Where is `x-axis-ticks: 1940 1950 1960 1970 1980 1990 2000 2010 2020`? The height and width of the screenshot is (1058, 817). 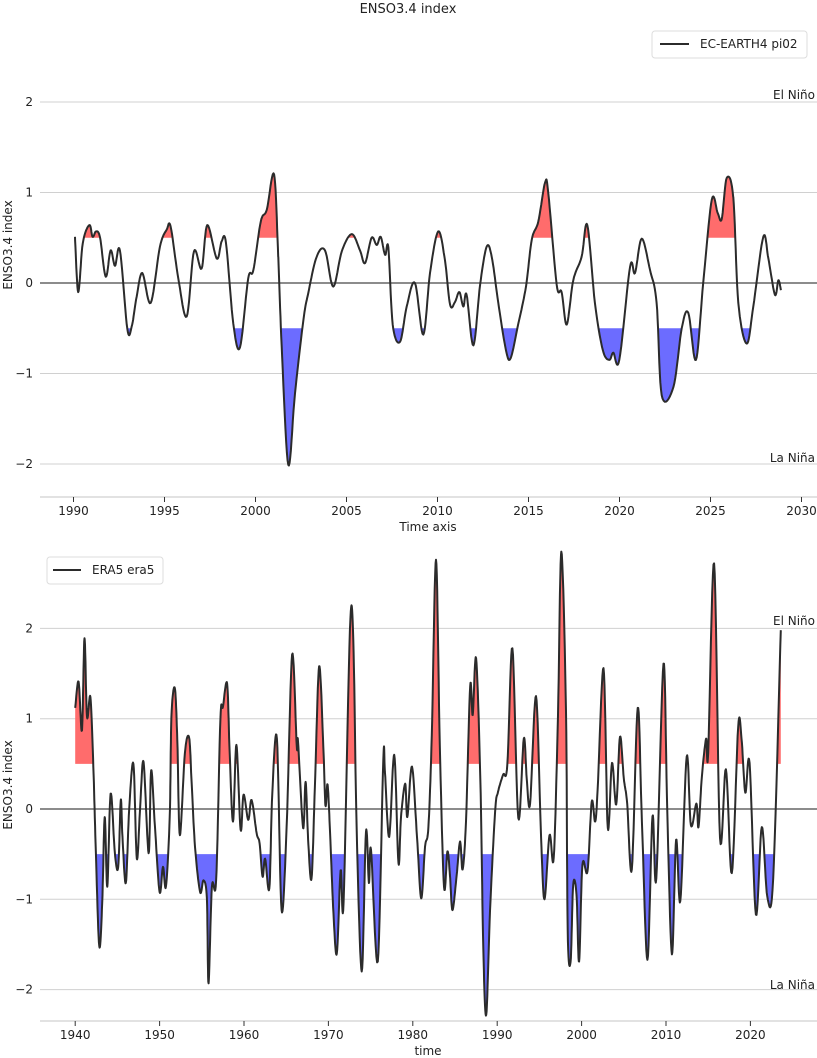 x-axis-ticks: 1940 1950 1960 1970 1980 1990 2000 2010 2020 is located at coordinates (413, 1031).